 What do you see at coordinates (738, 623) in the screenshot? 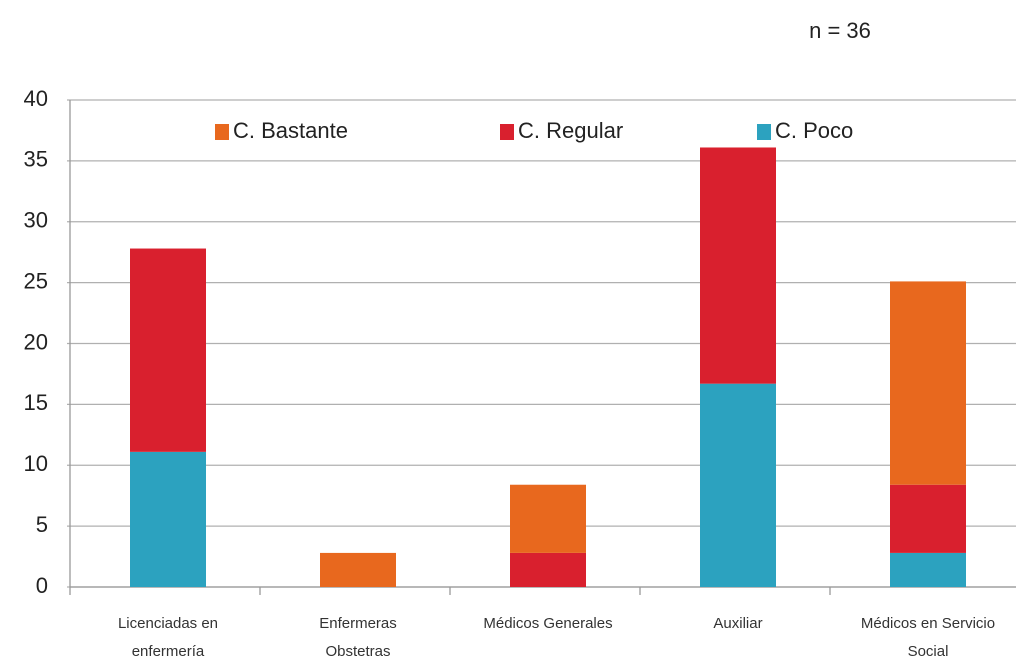
I see `x-tick-label: Auxiliar` at bounding box center [738, 623].